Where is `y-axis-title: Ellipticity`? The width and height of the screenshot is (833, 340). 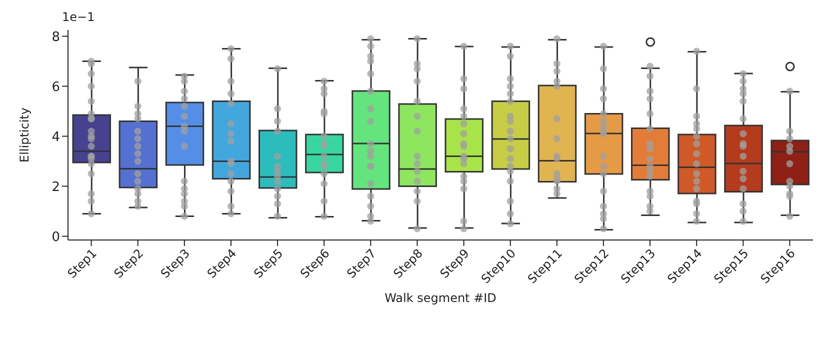
y-axis-title: Ellipticity is located at coordinates (24, 135).